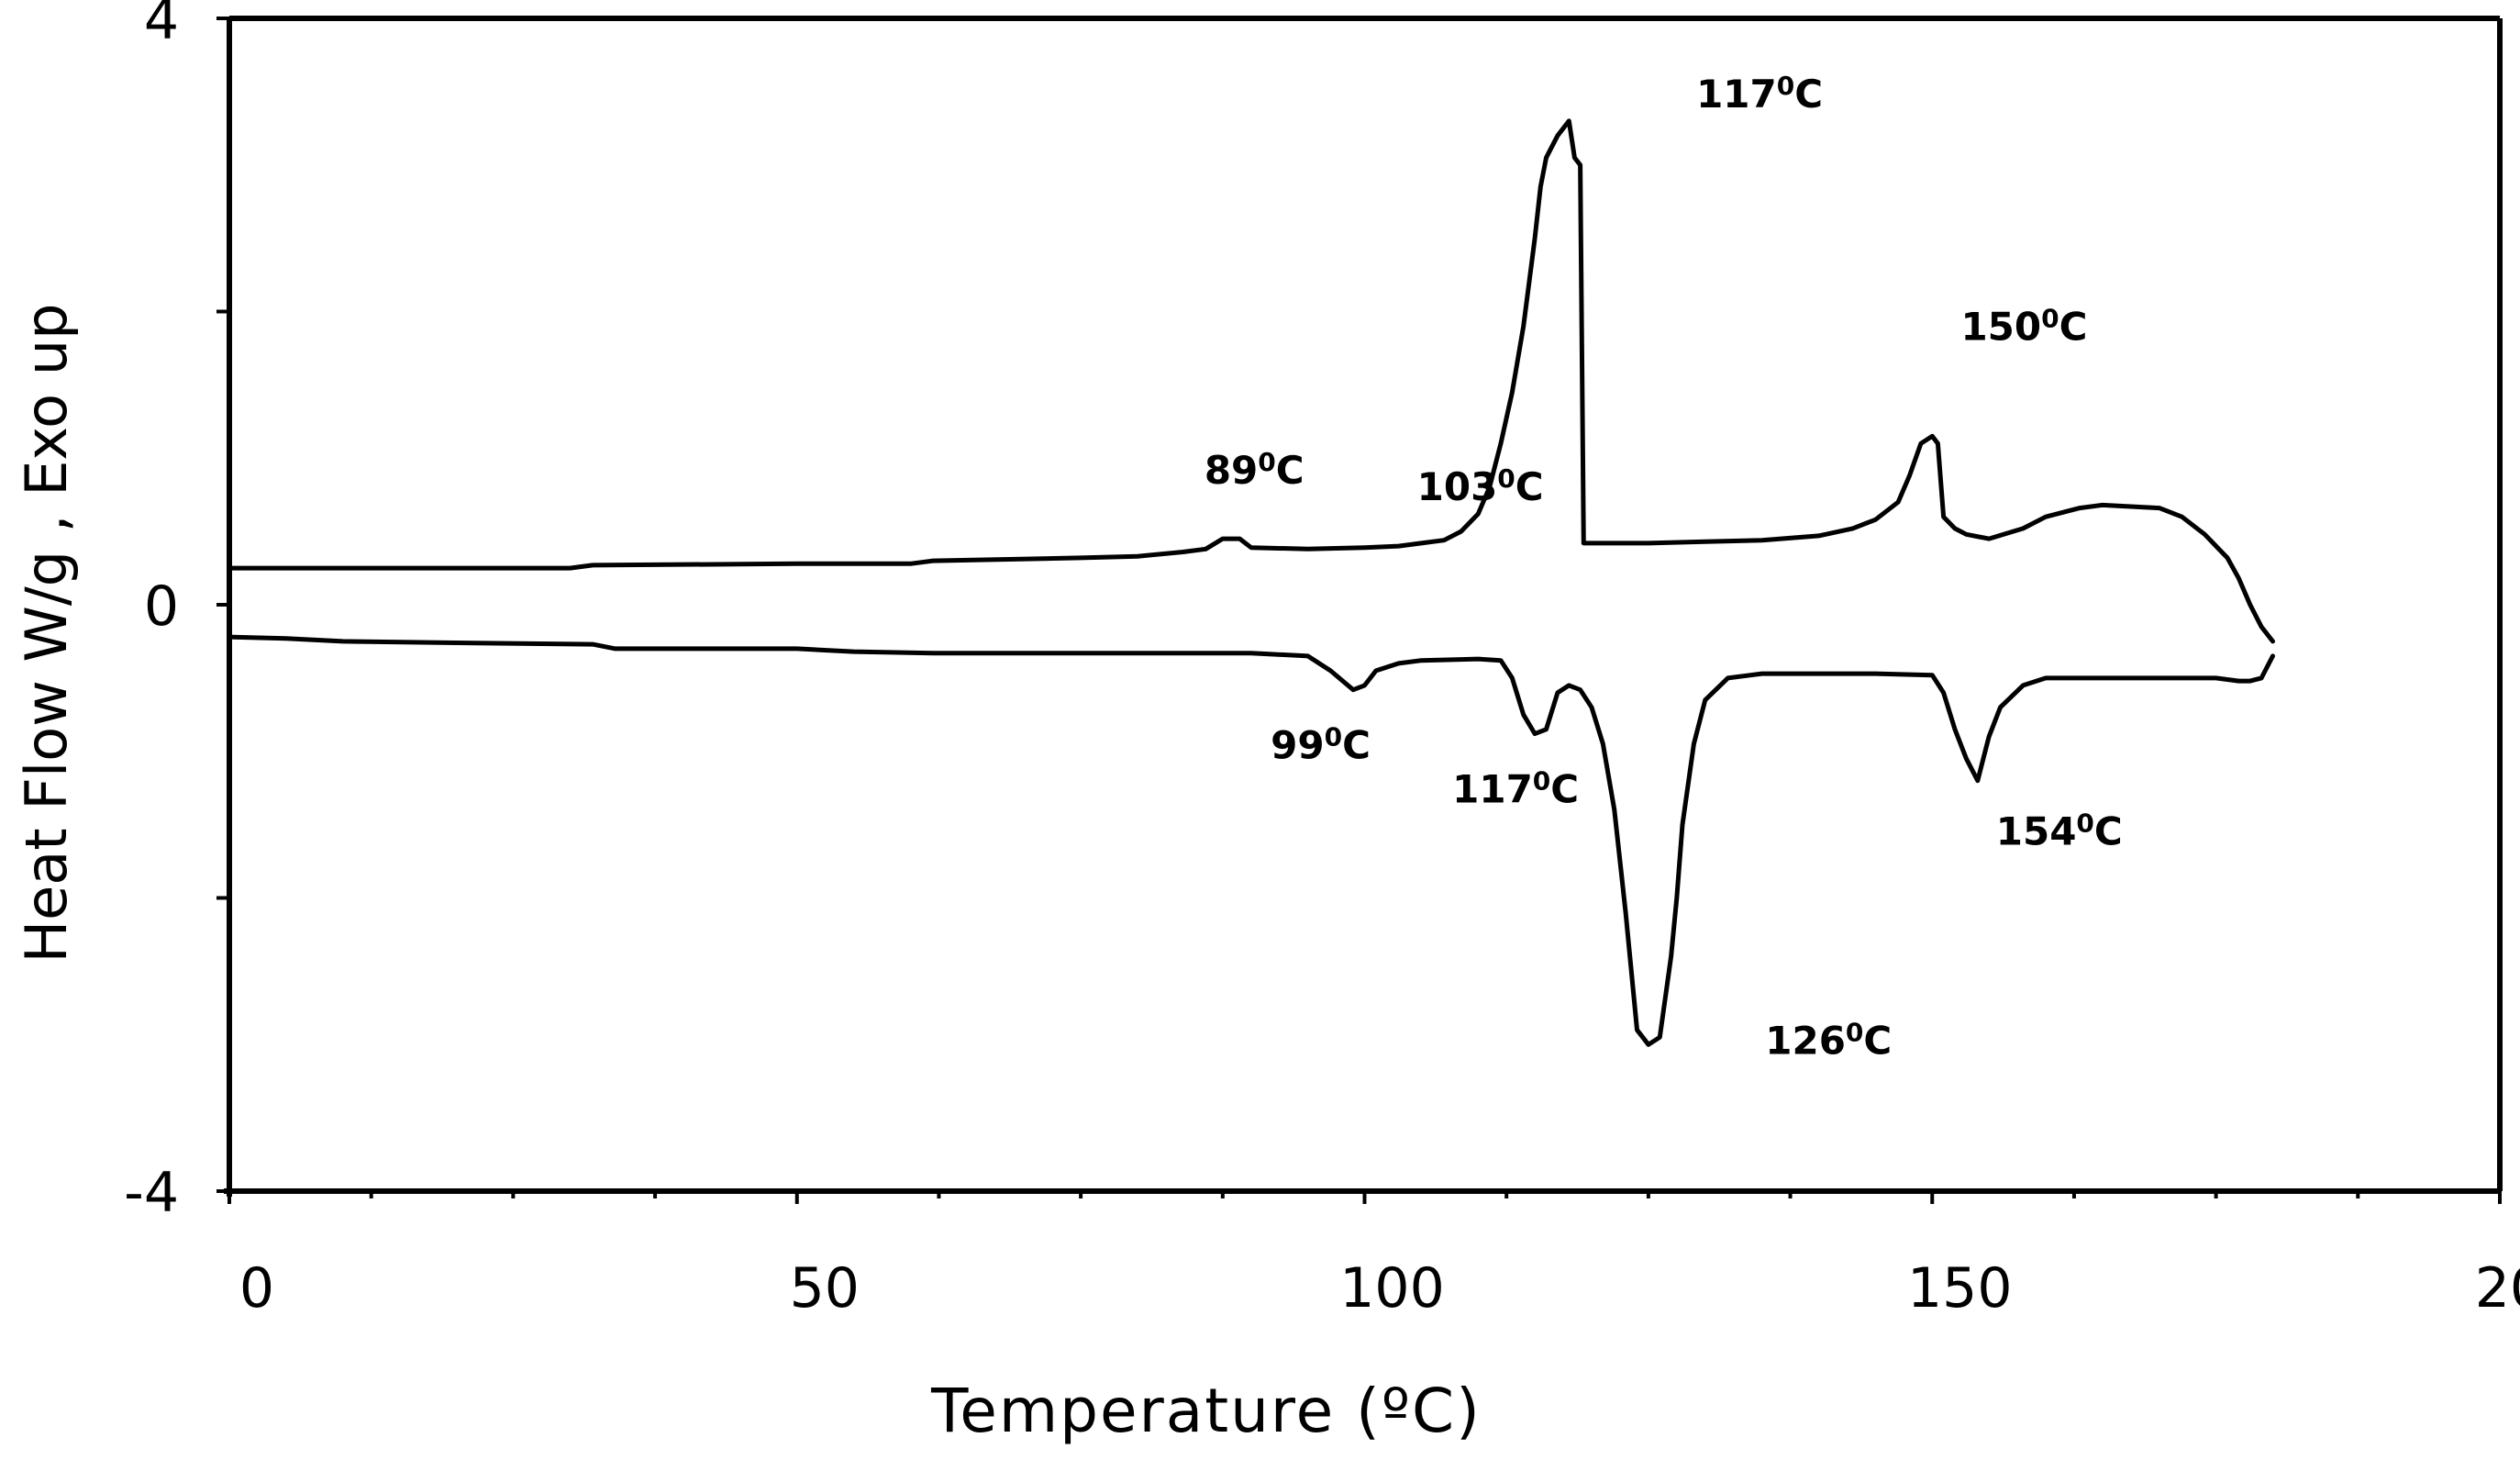 The width and height of the screenshot is (2520, 1460). Describe the element at coordinates (256, 1288) in the screenshot. I see `x-tick-label: 0` at that location.